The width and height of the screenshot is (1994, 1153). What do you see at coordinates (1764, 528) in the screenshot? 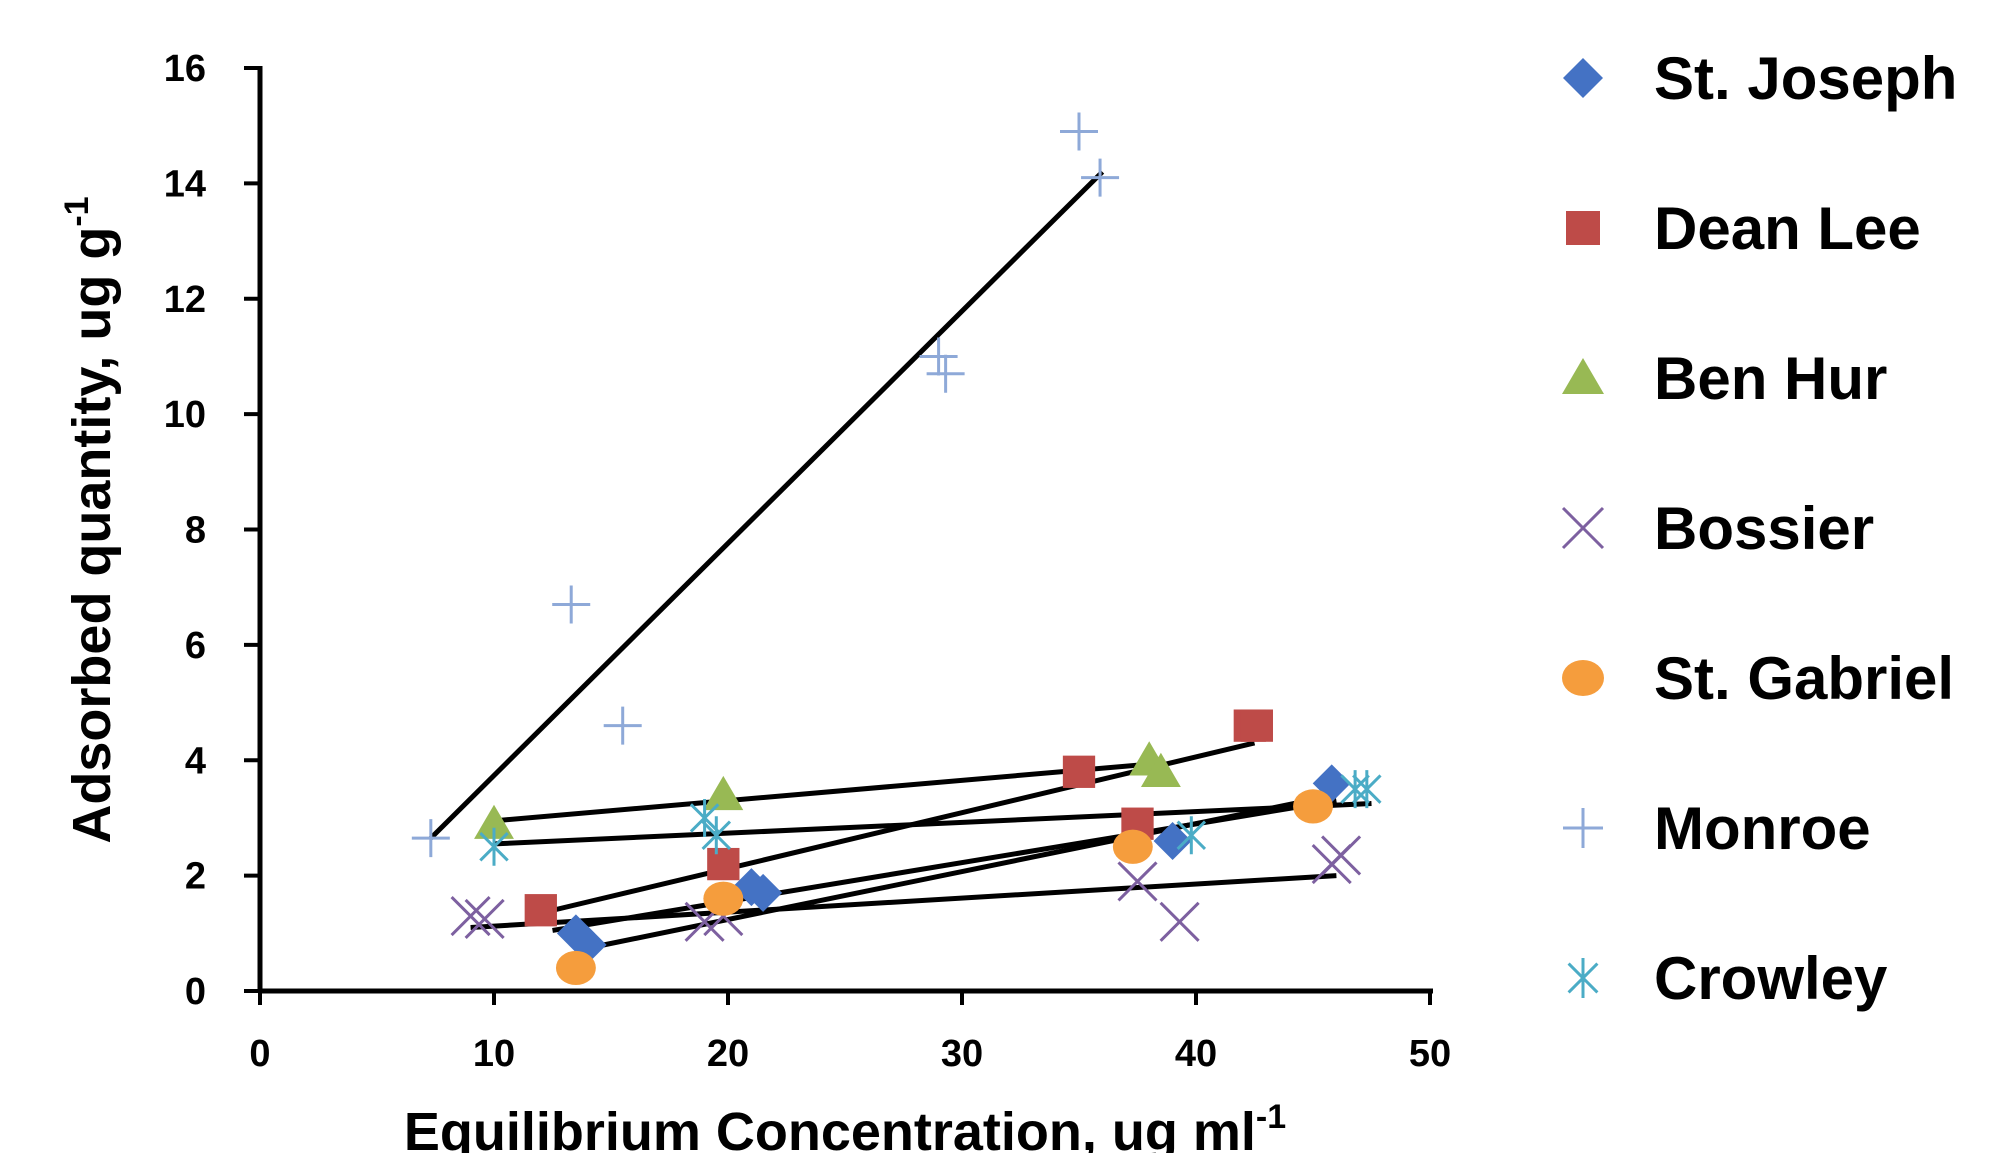
I see `legend-label: Bossier` at bounding box center [1764, 528].